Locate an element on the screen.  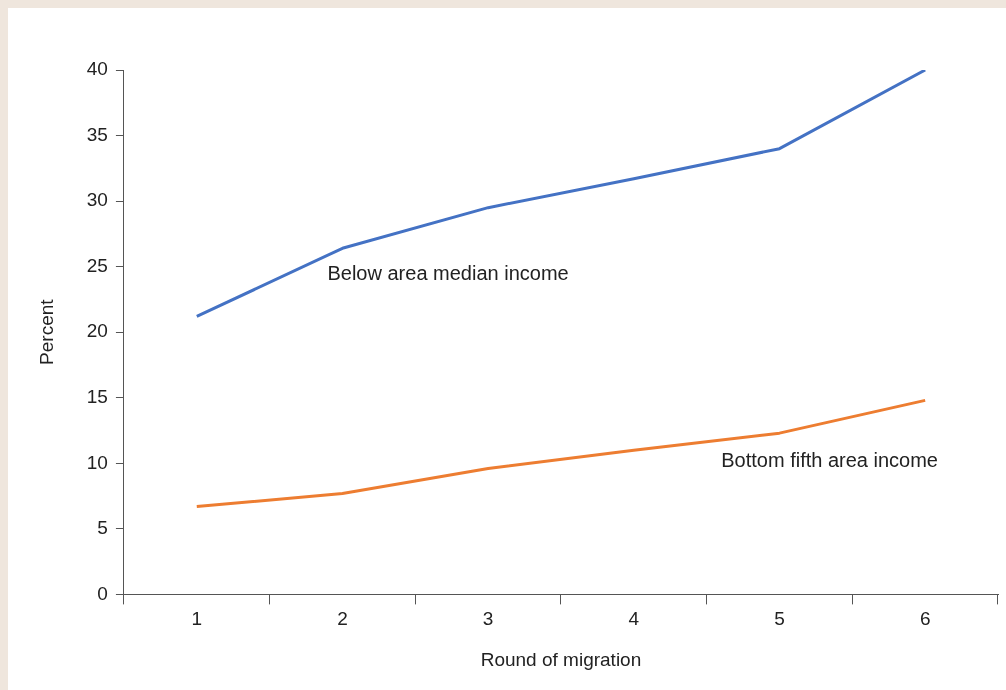
series-label: Below area median income is located at coordinates (448, 272).